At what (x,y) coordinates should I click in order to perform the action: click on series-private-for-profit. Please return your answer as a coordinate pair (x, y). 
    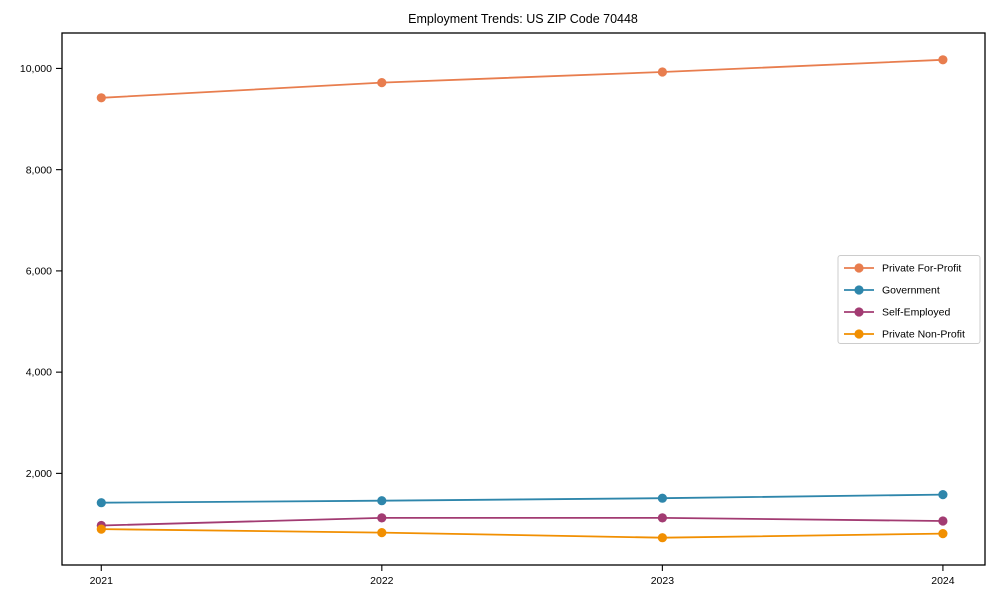
    Looking at the image, I should click on (522, 79).